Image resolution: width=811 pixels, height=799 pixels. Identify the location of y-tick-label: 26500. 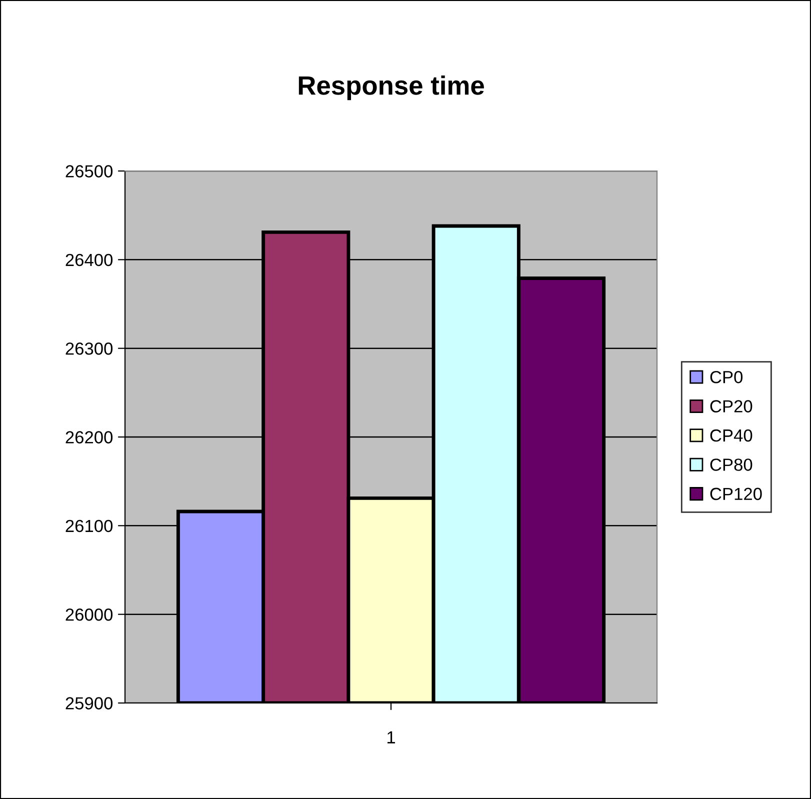
(89, 171).